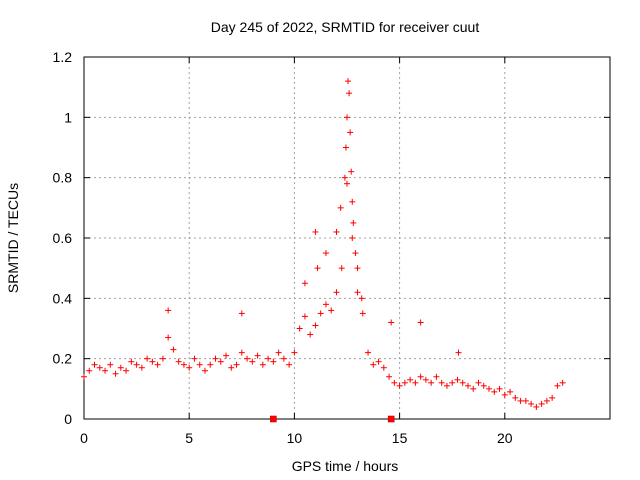  I want to click on y-tick-label: 1, so click(68, 117).